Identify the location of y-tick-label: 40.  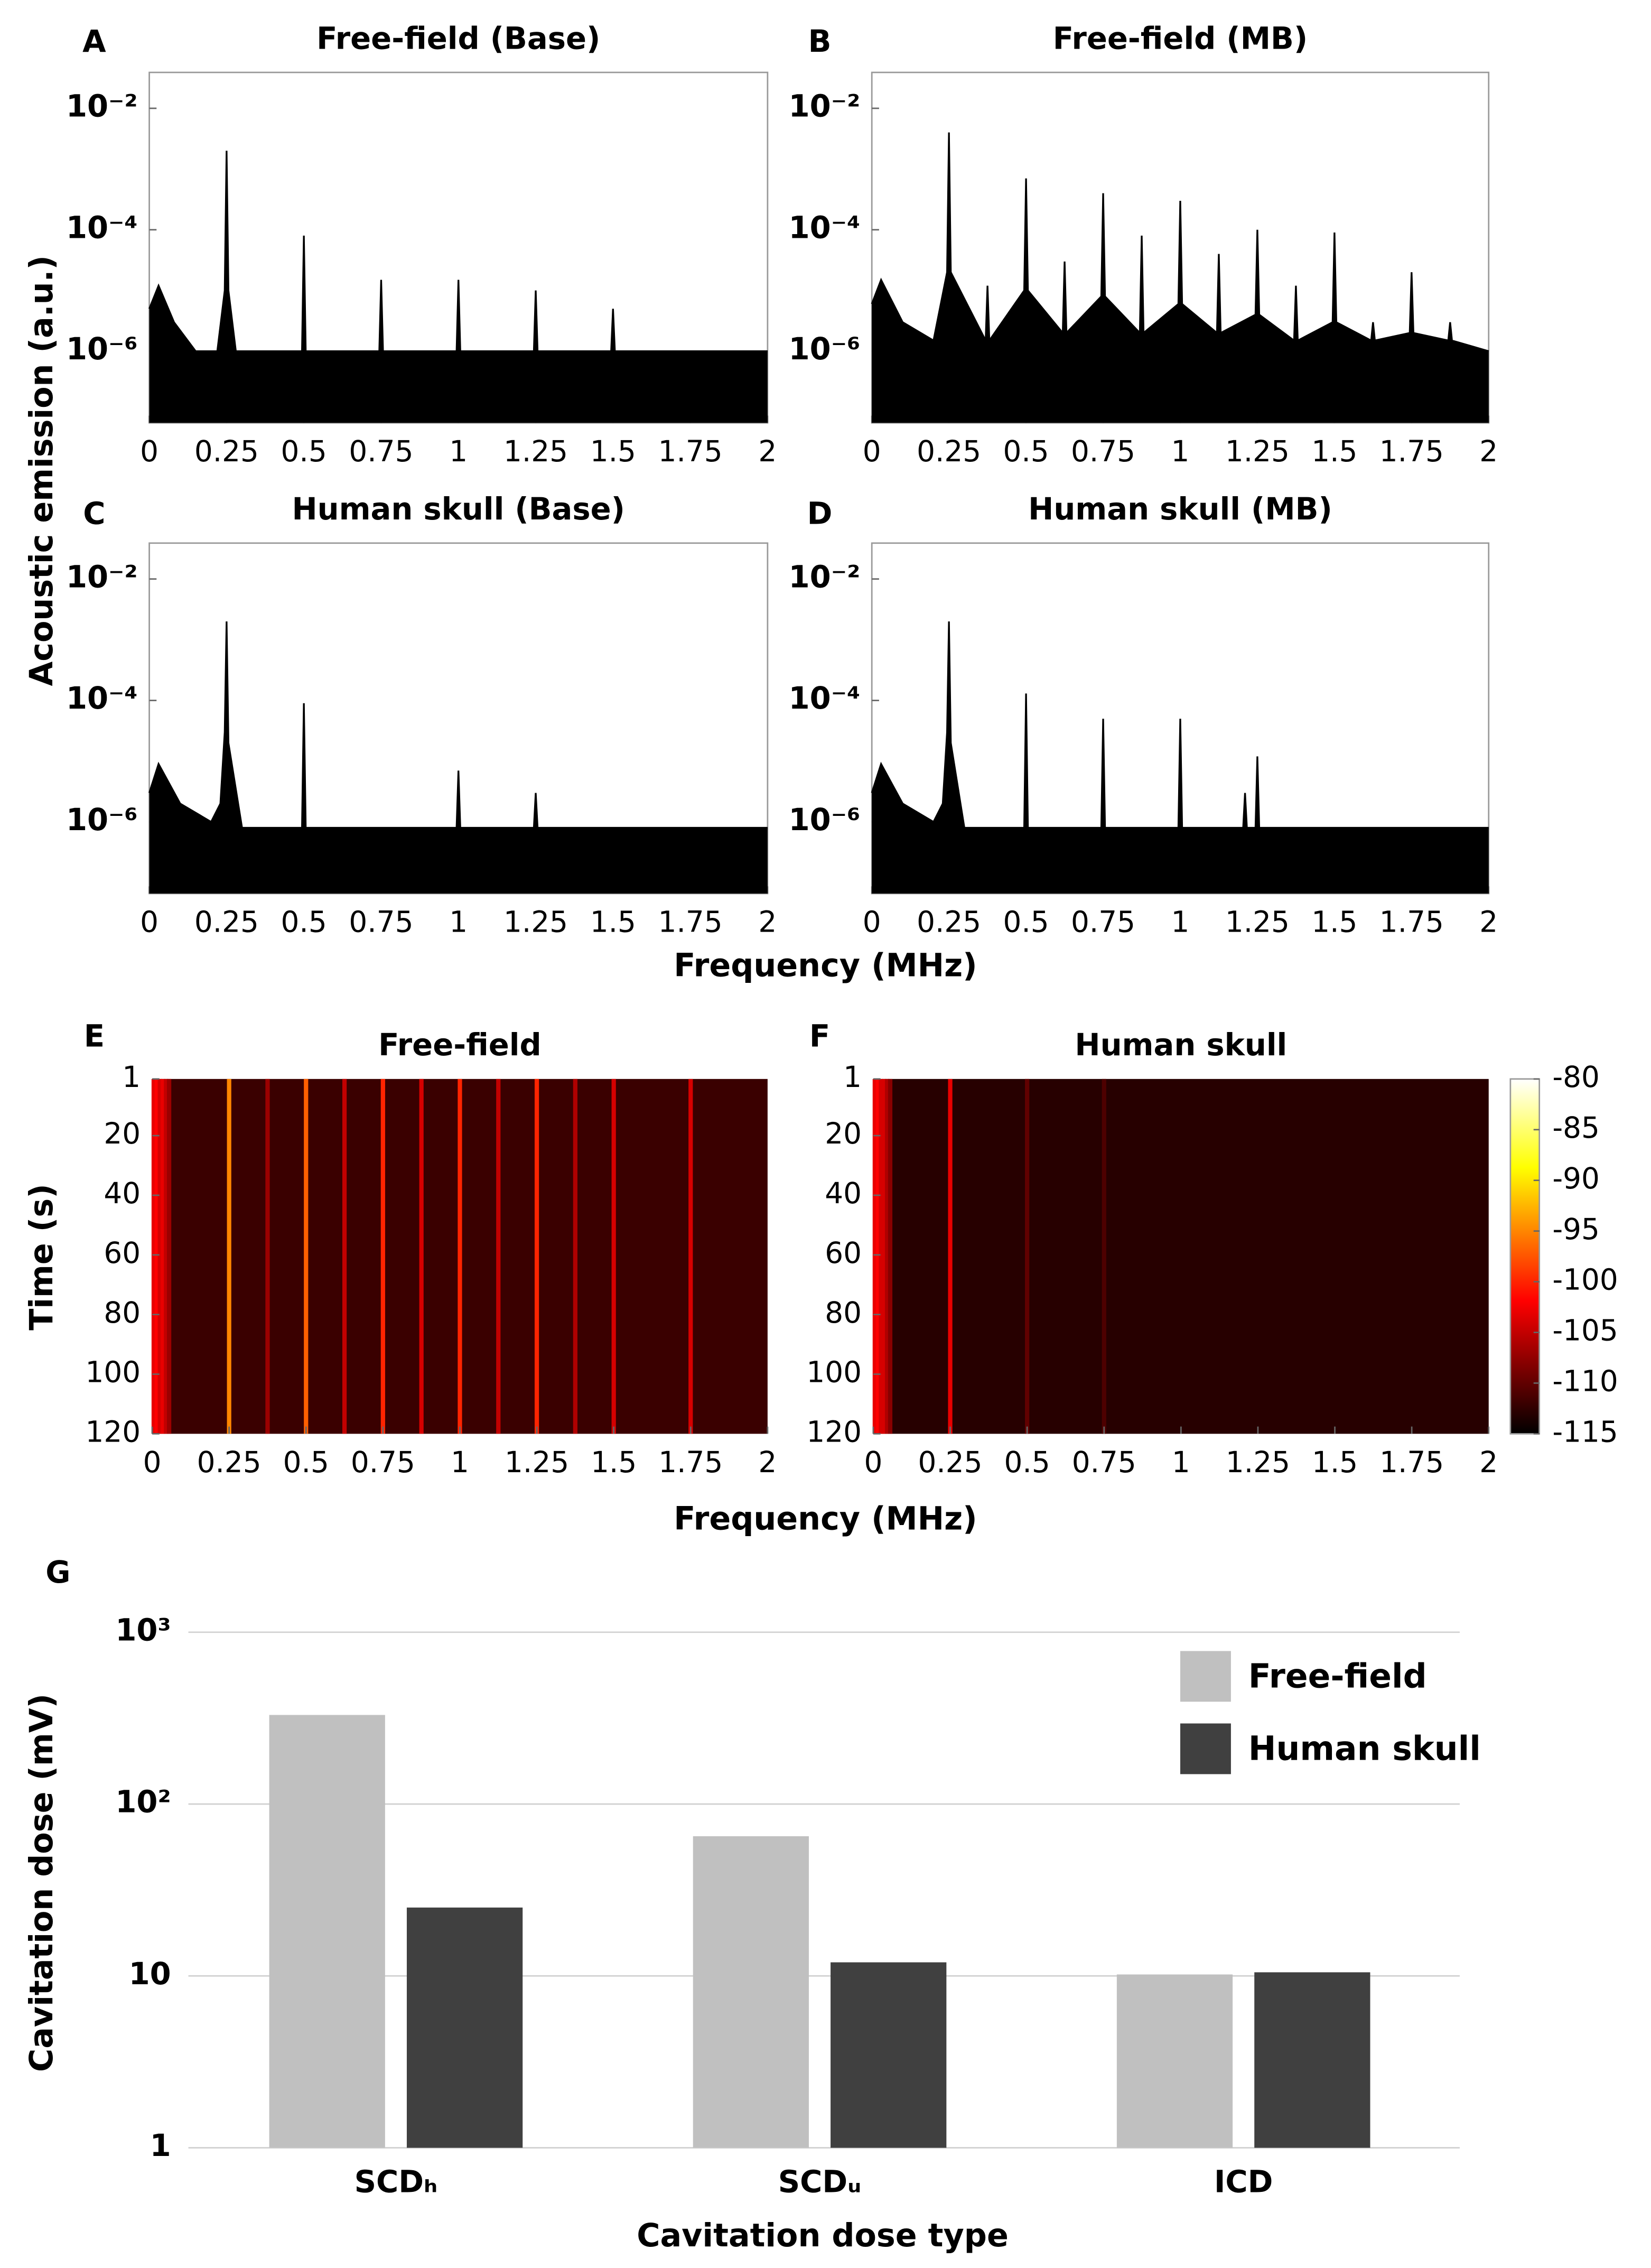
(843, 1193).